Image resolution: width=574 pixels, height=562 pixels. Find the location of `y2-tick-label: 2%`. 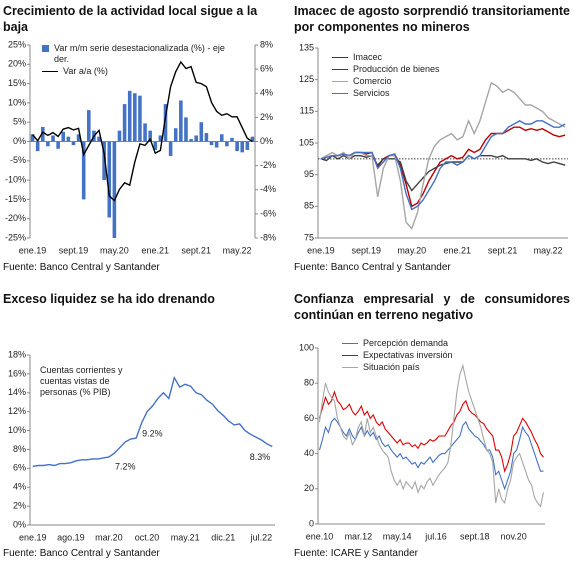

y2-tick-label: 2% is located at coordinates (266, 117).